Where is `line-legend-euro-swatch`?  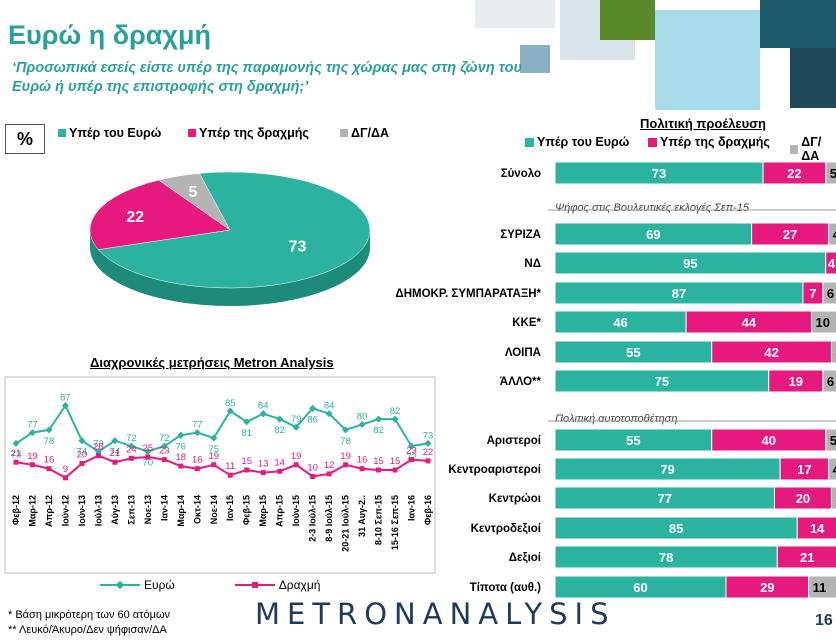
line-legend-euro-swatch is located at coordinates (120, 585).